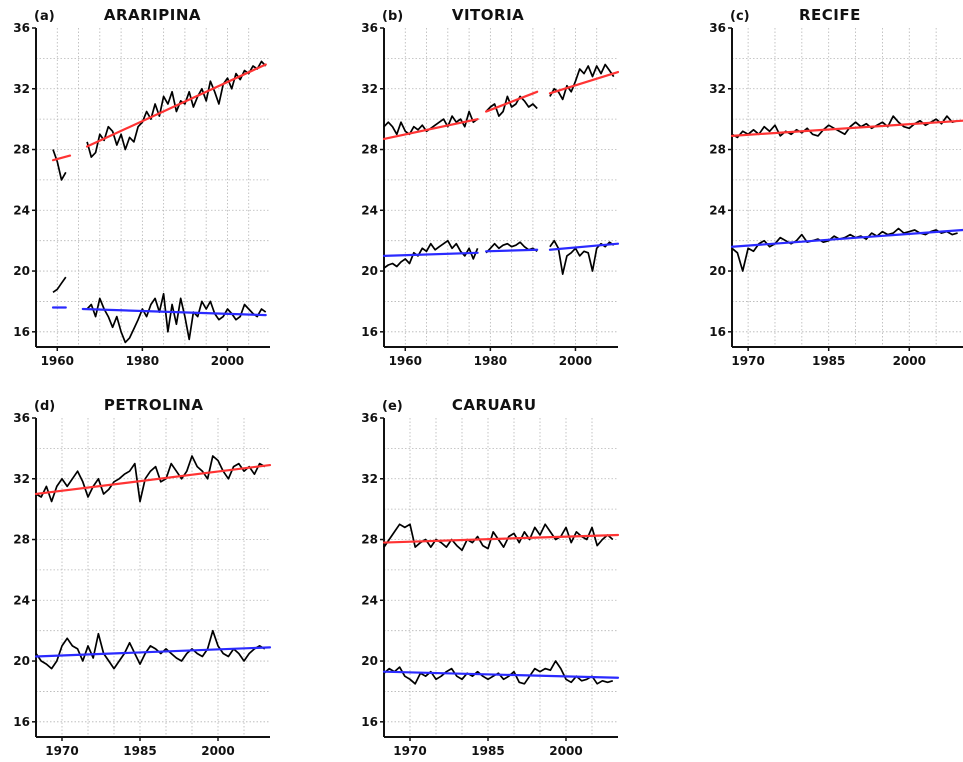 This screenshot has width=963, height=762. I want to click on panel-label: (d), so click(44, 406).